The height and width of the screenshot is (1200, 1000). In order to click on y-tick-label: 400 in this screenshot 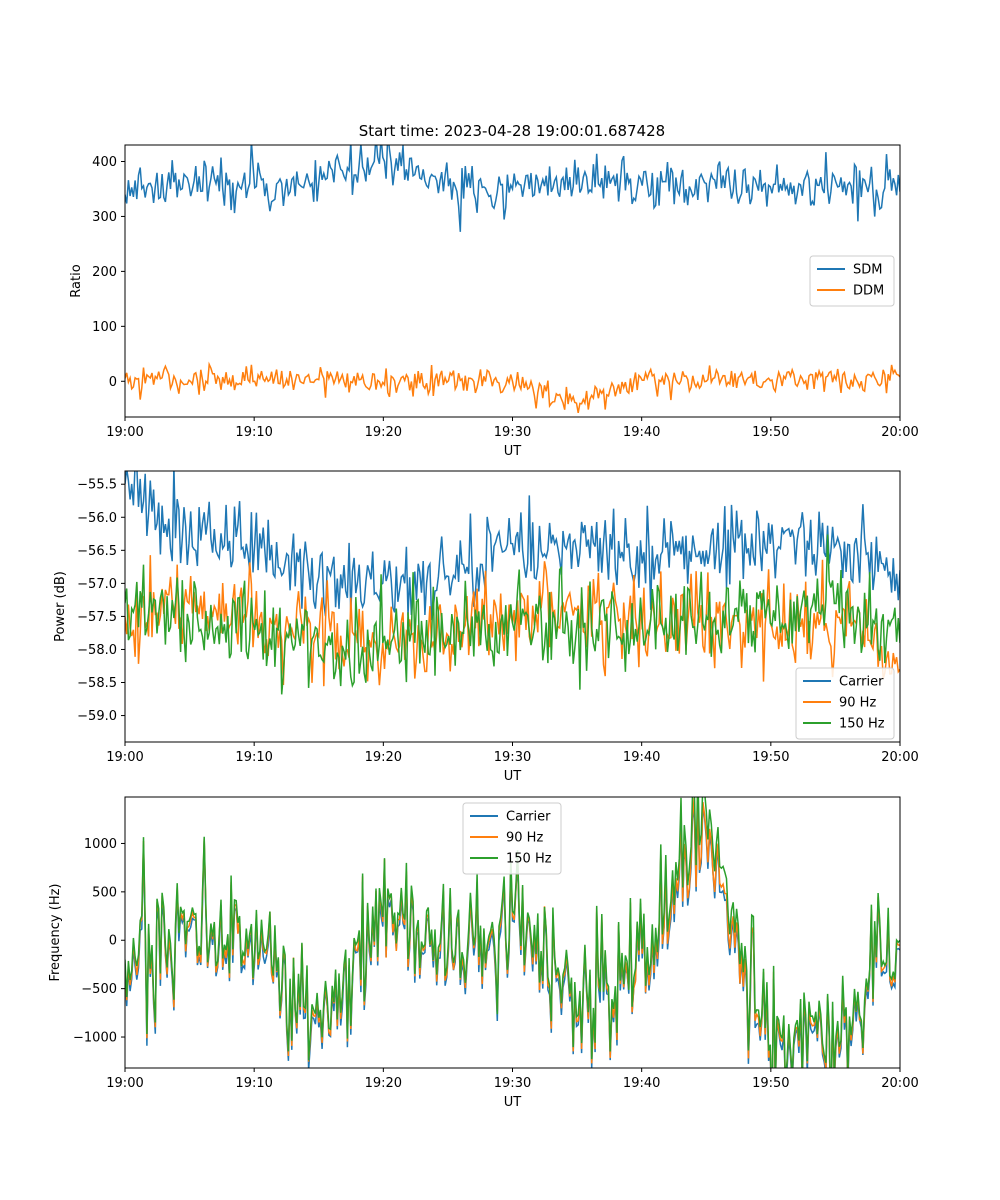, I will do `click(104, 162)`.